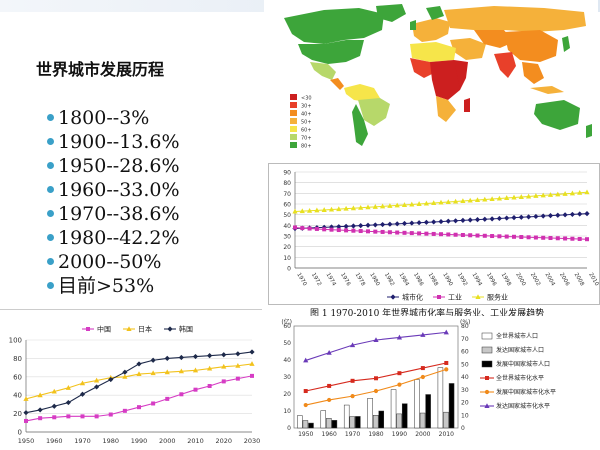  I want to click on slide-title: 世界城市发展历程, so click(100, 69).